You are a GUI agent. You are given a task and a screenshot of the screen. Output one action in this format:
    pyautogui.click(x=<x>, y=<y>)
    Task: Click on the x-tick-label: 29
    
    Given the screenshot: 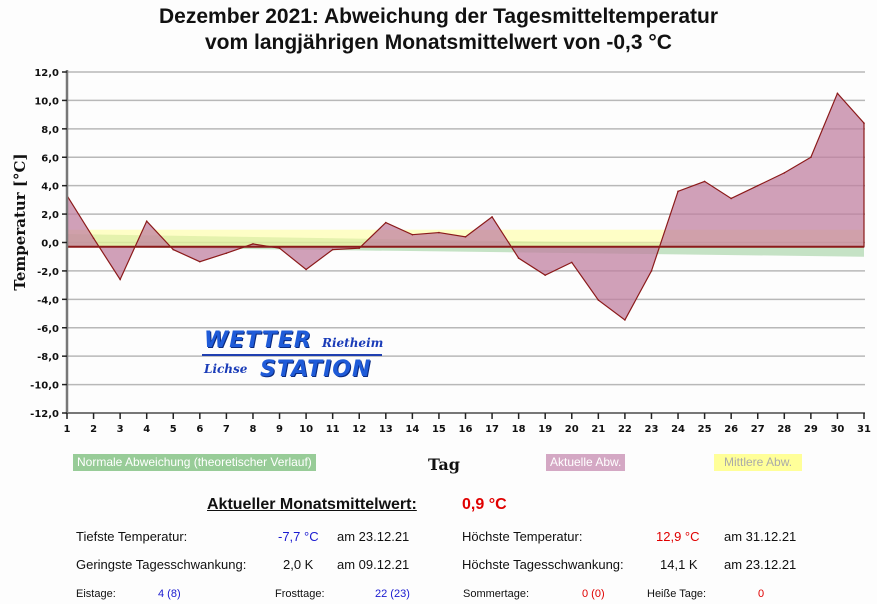 What is the action you would take?
    pyautogui.click(x=811, y=429)
    